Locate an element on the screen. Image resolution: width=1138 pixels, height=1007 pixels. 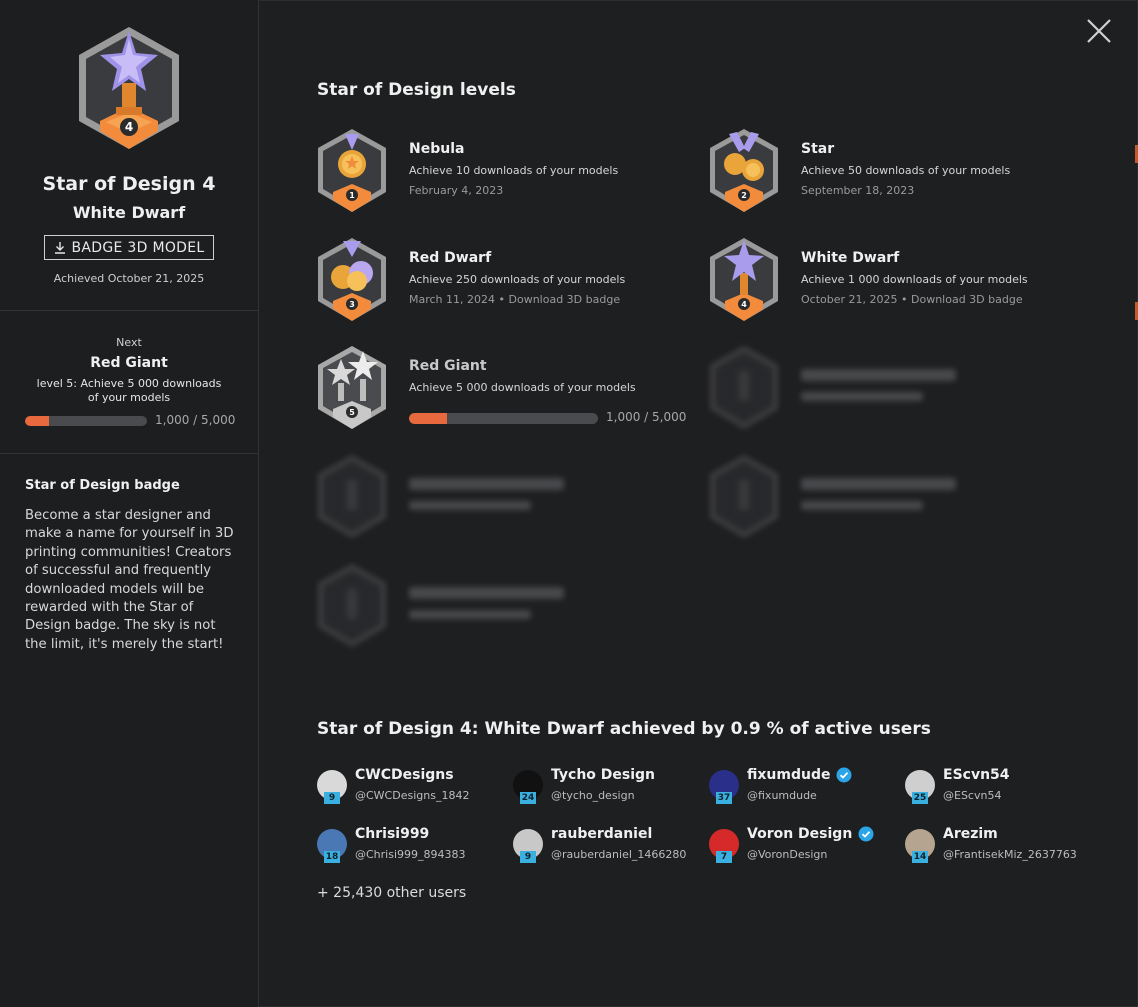
user-level-badge: 7 is located at coordinates (724, 857).